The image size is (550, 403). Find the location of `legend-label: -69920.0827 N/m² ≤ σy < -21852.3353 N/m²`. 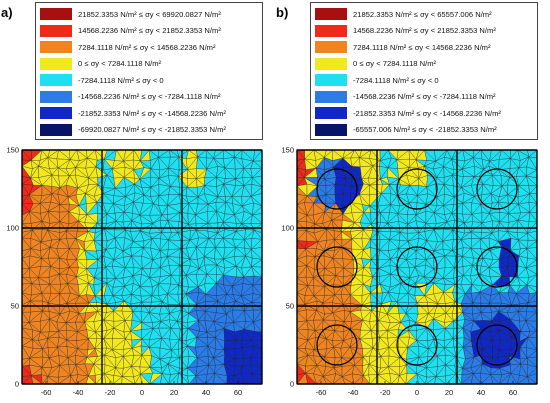

legend-label: -69920.0827 N/m² ≤ σy < -21852.3353 N/m² is located at coordinates (152, 130).